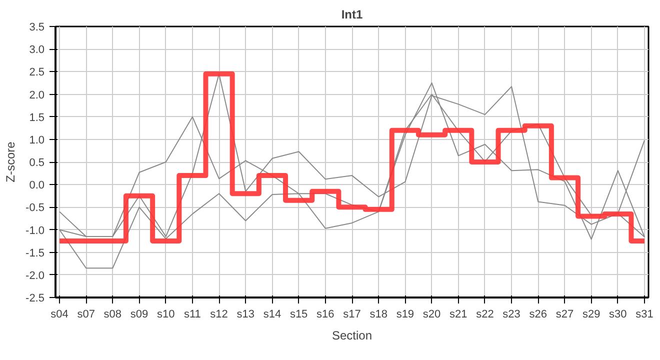  Describe the element at coordinates (538, 314) in the screenshot. I see `x-tick-label: s26` at that location.